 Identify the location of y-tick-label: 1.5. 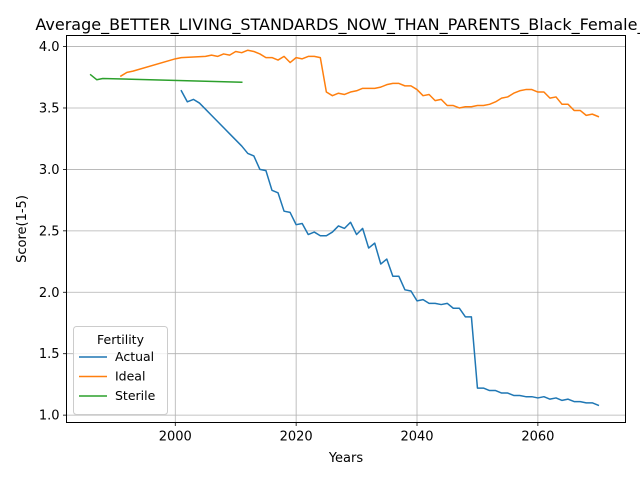
(49, 354).